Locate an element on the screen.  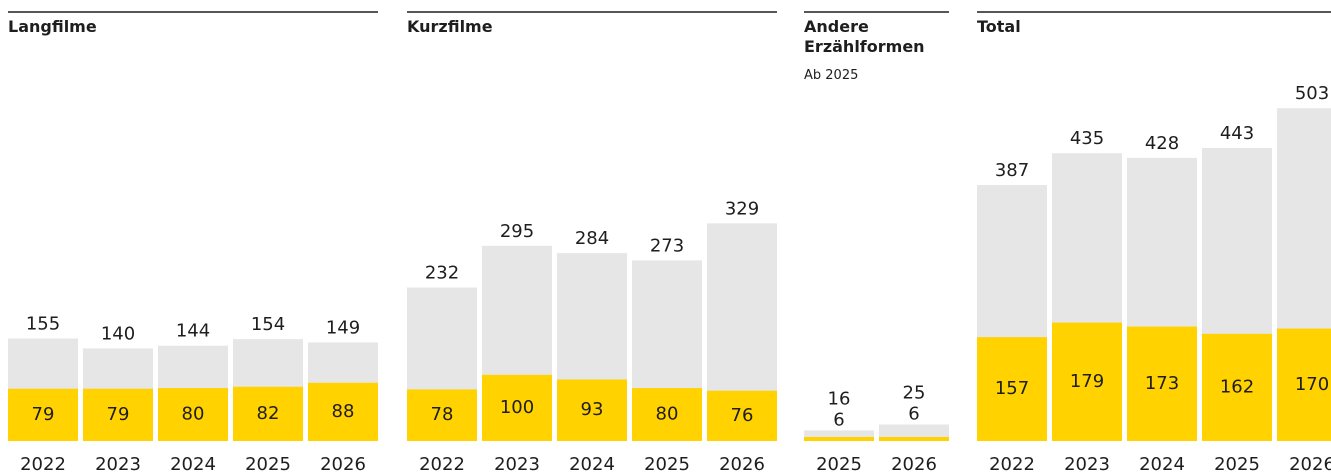
part-label: 93 is located at coordinates (592, 409).